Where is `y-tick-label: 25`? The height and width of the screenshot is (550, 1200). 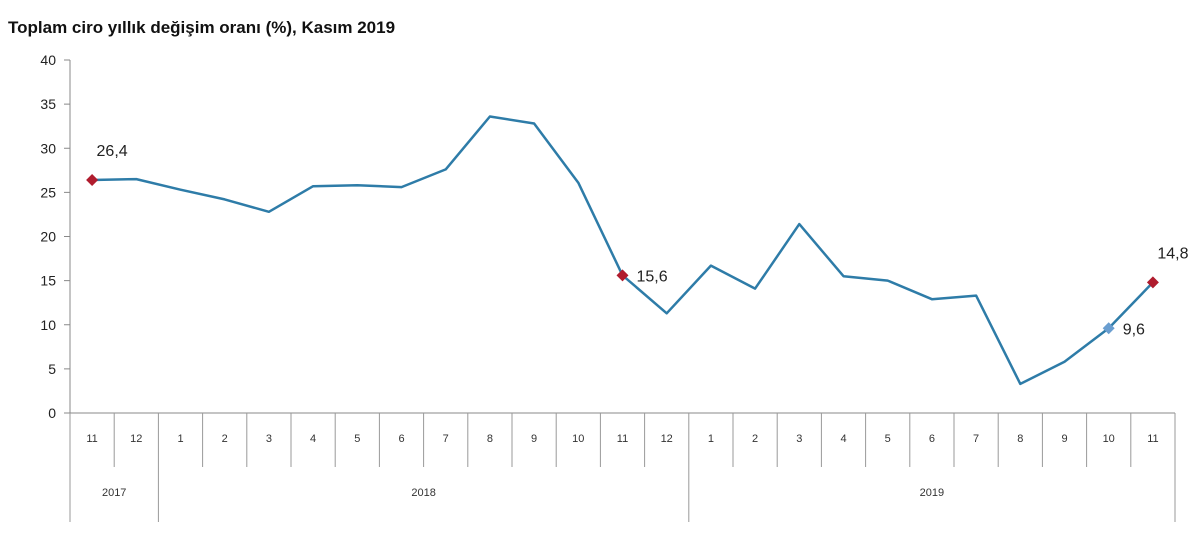 y-tick-label: 25 is located at coordinates (48, 192).